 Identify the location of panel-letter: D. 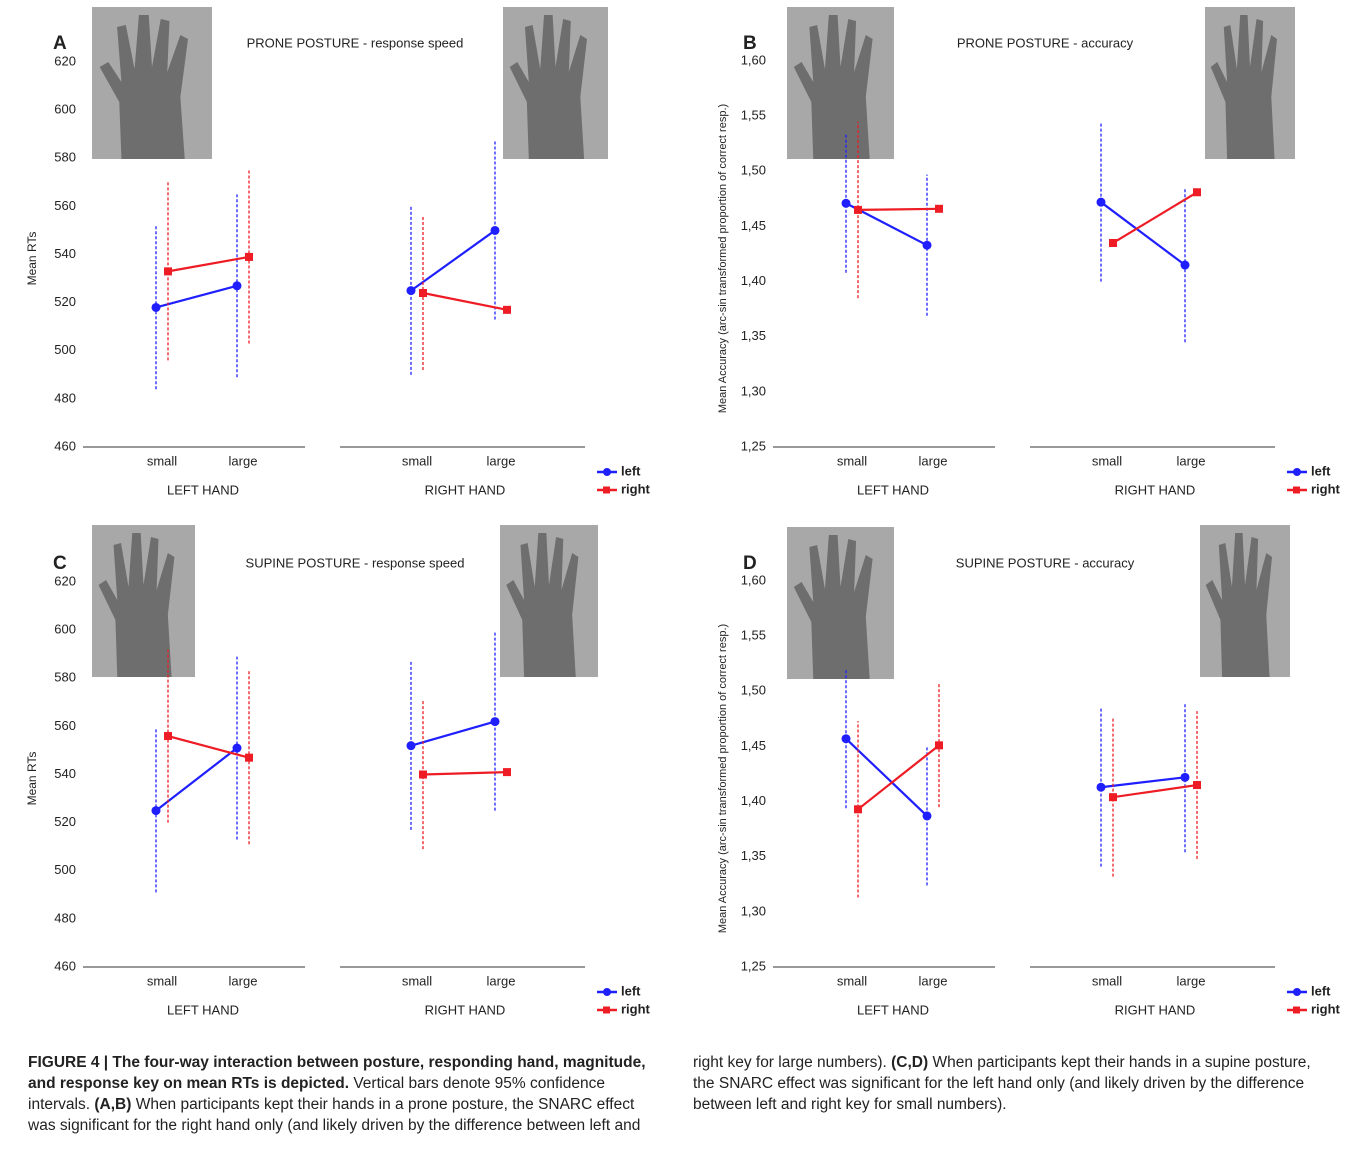
(750, 563).